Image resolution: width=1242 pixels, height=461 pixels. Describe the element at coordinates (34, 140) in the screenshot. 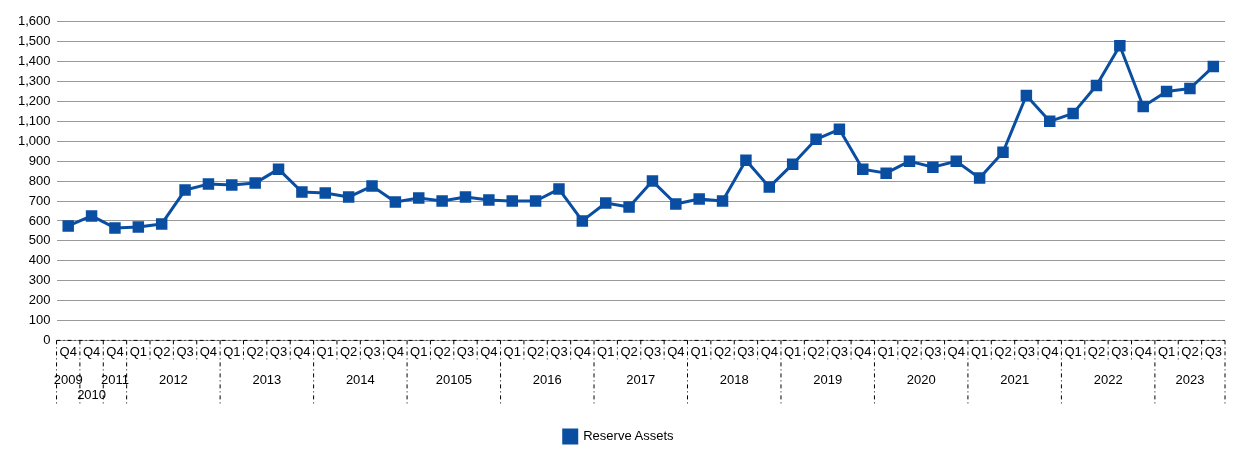

I see `y-tick-label: 1,000` at that location.